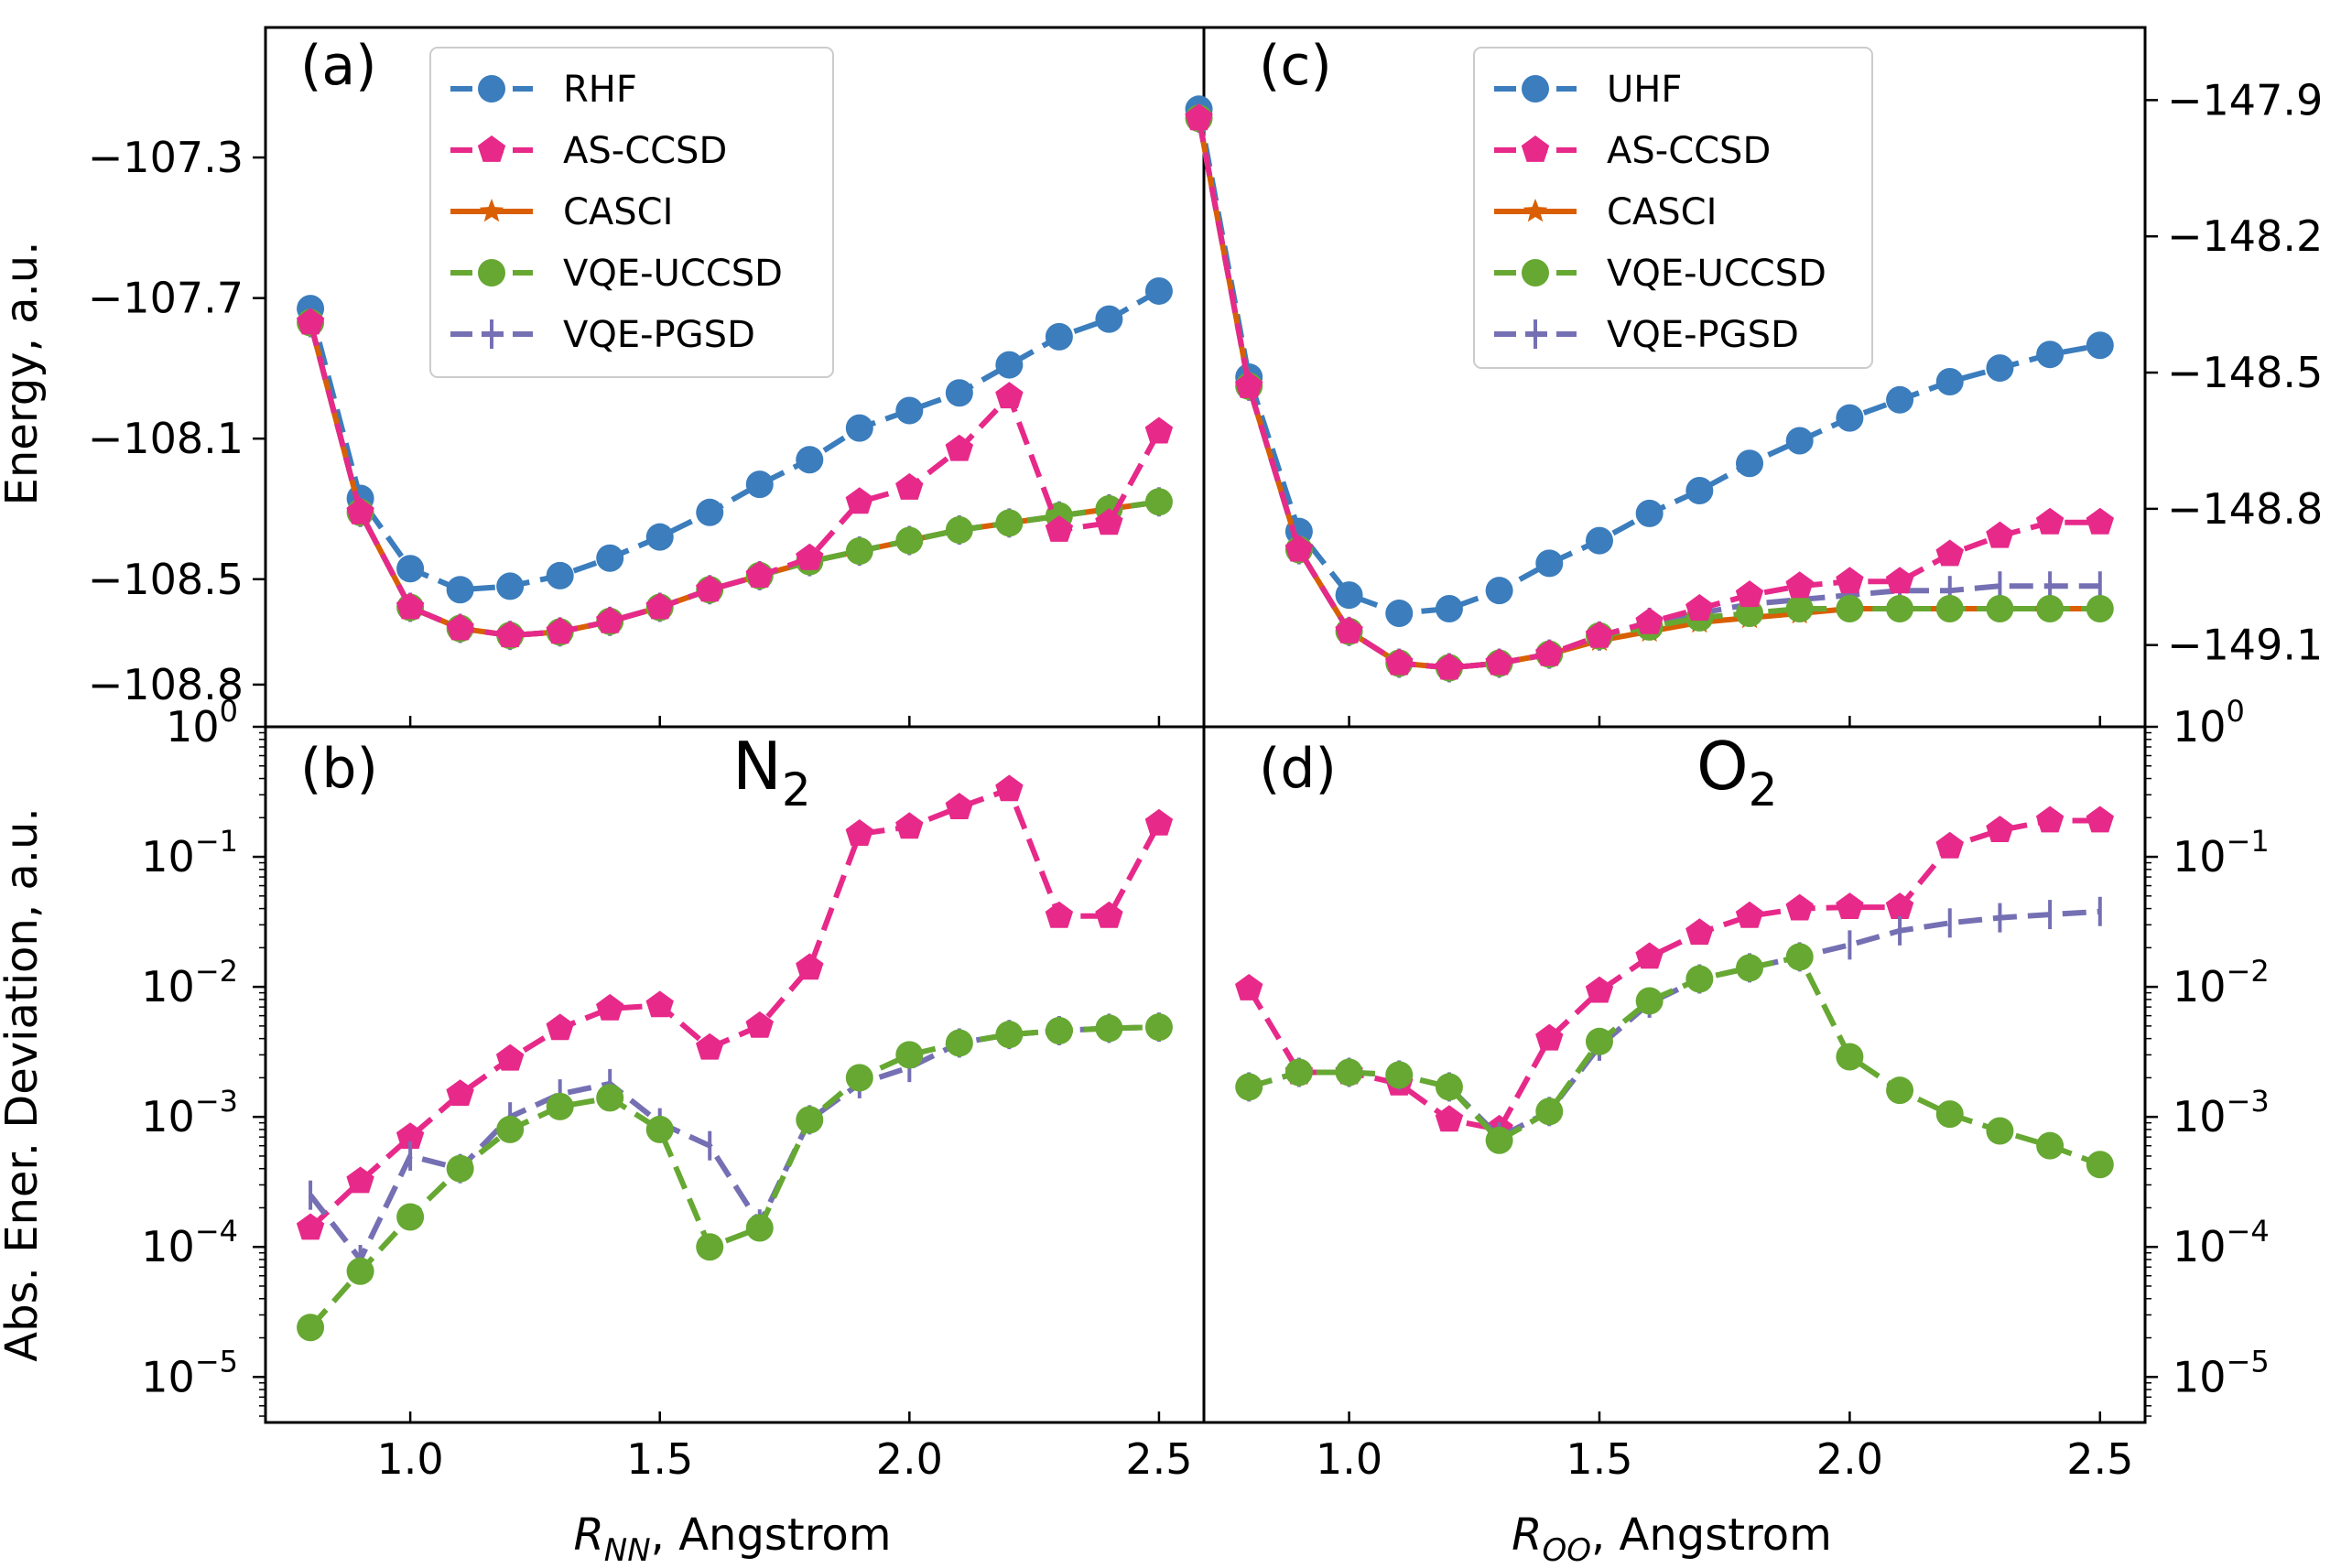 The width and height of the screenshot is (2341, 1568). I want to click on energy-axis-label: Energy, a.u., so click(24, 374).